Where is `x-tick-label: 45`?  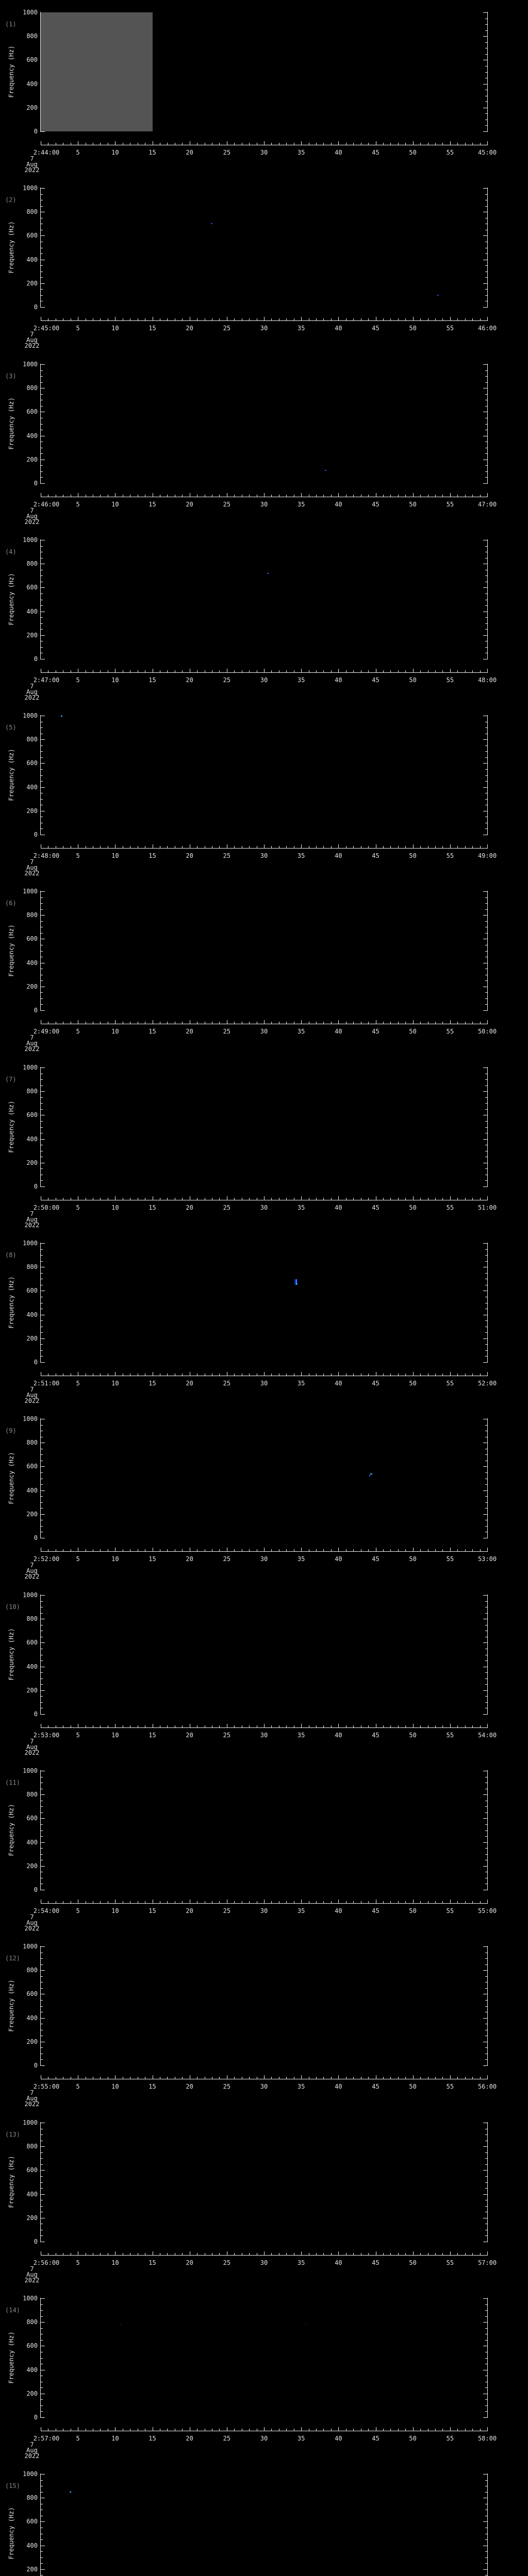 x-tick-label: 45 is located at coordinates (376, 152).